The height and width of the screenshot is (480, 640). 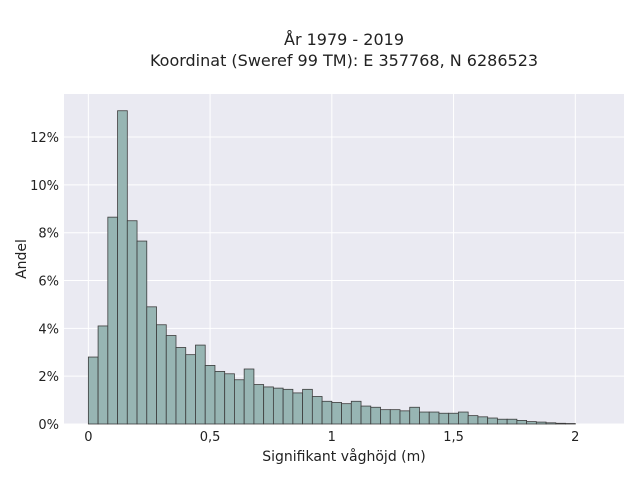 What do you see at coordinates (343, 456) in the screenshot?
I see `x-axis-label: Signifikant våghöjd (m)` at bounding box center [343, 456].